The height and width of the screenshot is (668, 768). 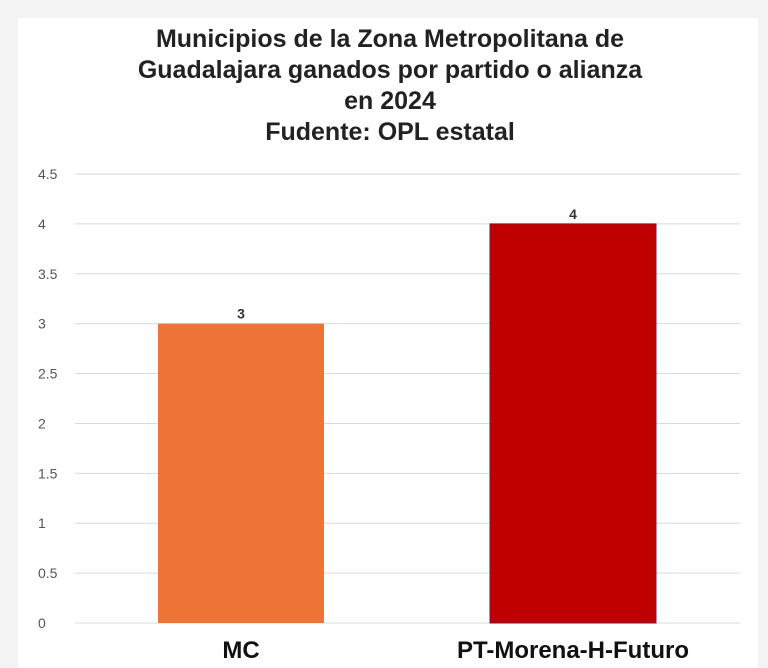 I want to click on y-tick-label: 0, so click(x=42, y=623).